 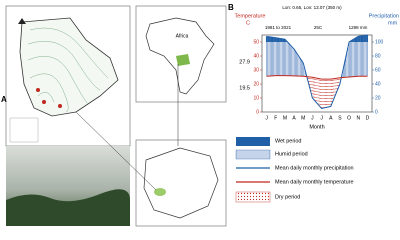 I want to click on photo-canopy, so click(x=68, y=207).